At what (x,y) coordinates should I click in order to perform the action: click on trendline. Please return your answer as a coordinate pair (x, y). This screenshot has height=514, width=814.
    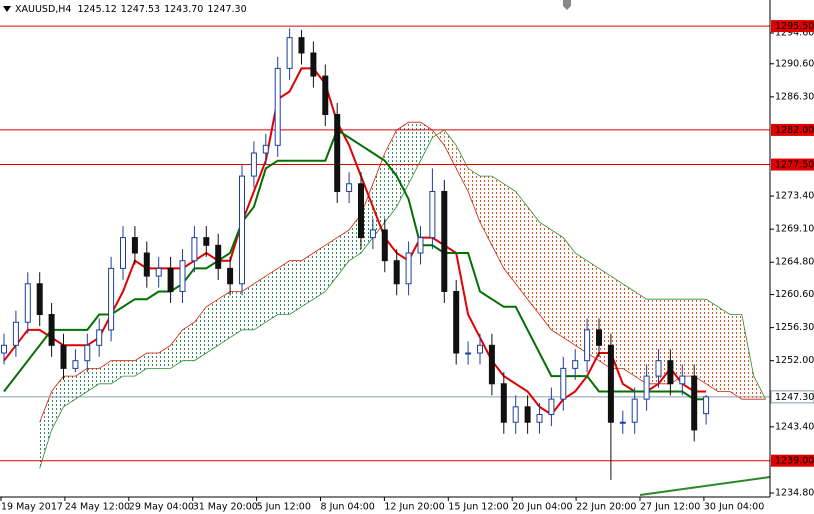
    Looking at the image, I should click on (705, 486).